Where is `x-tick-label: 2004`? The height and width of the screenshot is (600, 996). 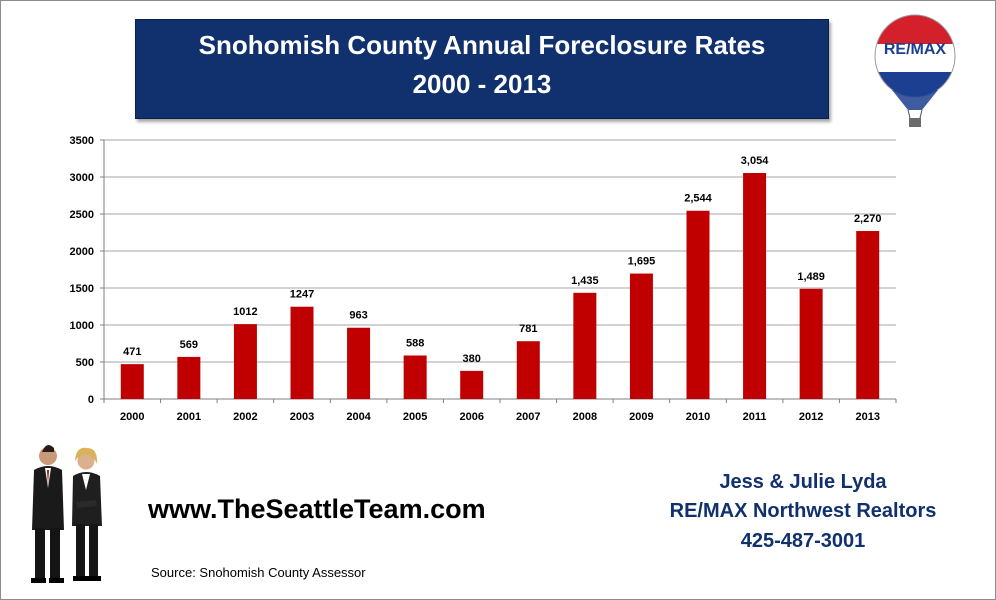
x-tick-label: 2004 is located at coordinates (358, 417).